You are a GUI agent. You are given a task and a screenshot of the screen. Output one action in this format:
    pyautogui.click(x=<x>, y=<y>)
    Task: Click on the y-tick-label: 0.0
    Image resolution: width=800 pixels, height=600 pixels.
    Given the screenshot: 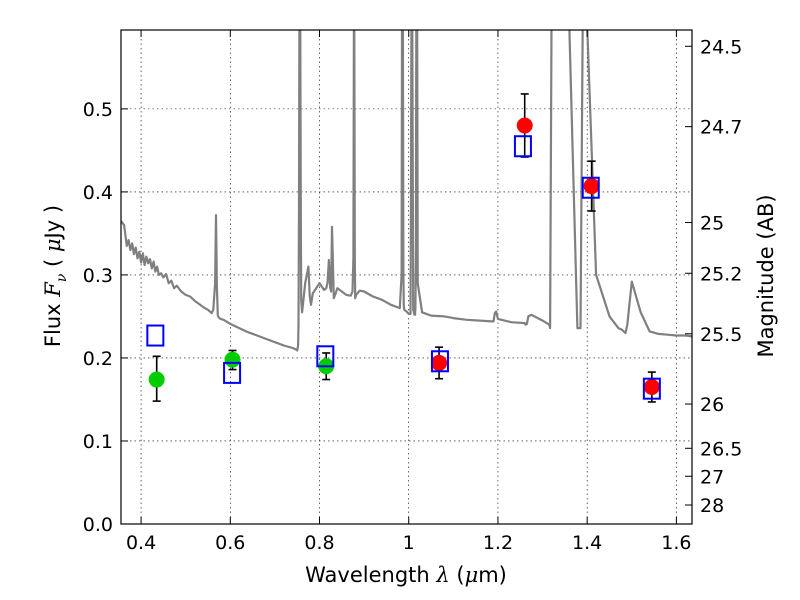 What is the action you would take?
    pyautogui.click(x=98, y=525)
    